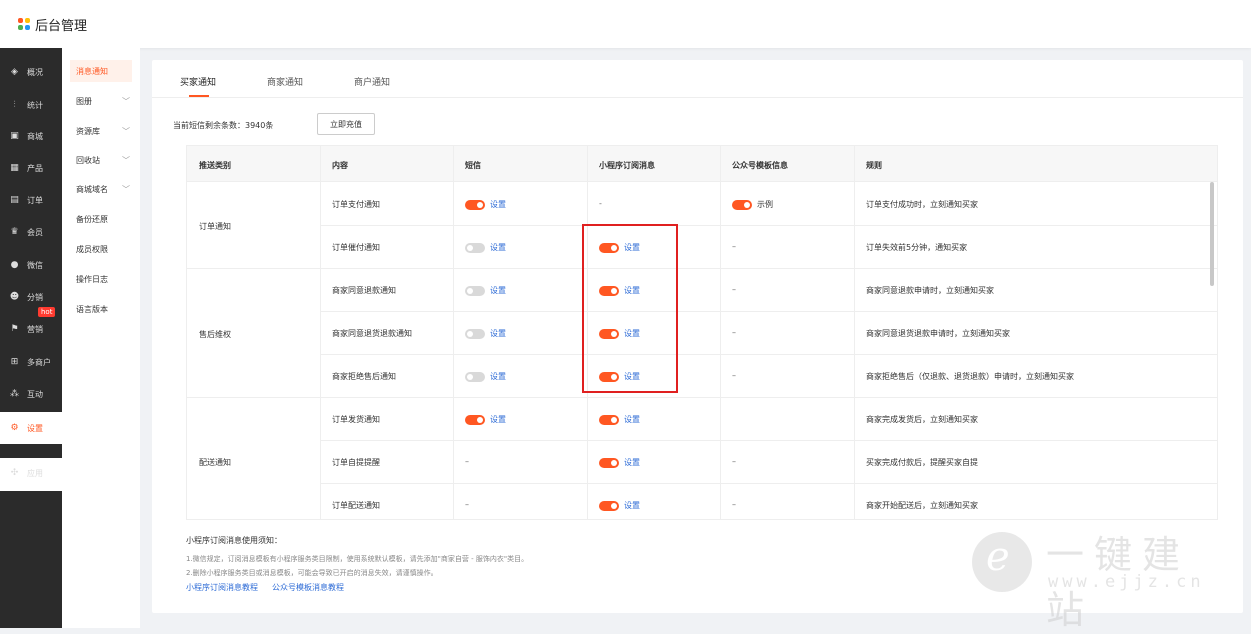 The width and height of the screenshot is (1251, 634). I want to click on subnav-item-backup: 备份还原, so click(92, 219).